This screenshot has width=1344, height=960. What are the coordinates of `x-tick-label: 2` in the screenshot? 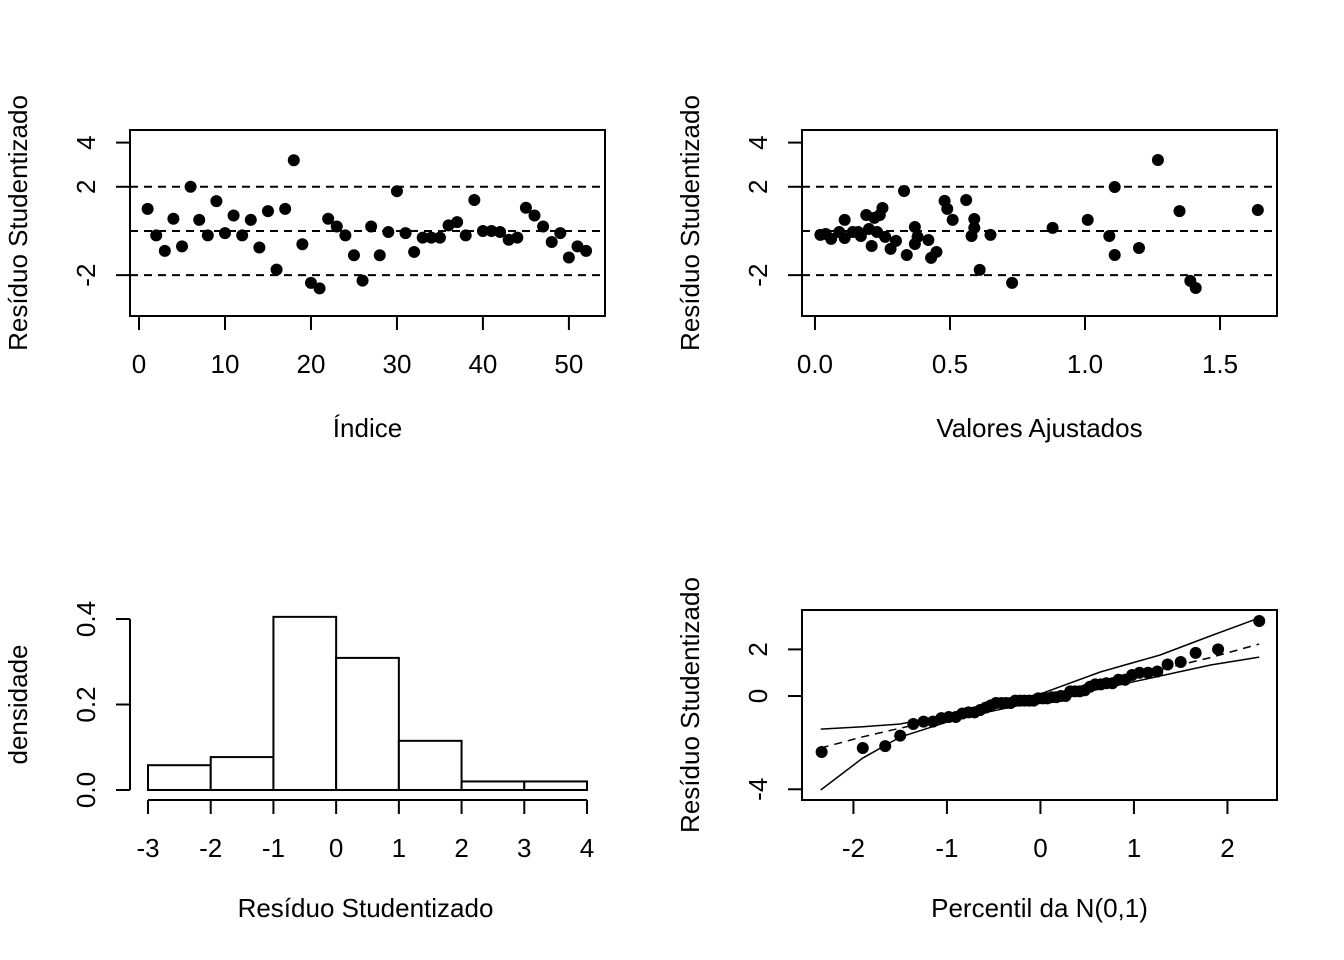 It's located at (1227, 848).